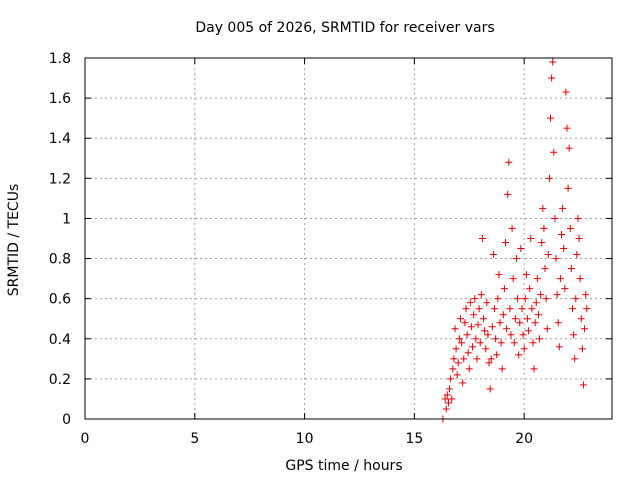 This screenshot has height=480, width=640. What do you see at coordinates (60, 59) in the screenshot?
I see `y-tick-label: 1.8` at bounding box center [60, 59].